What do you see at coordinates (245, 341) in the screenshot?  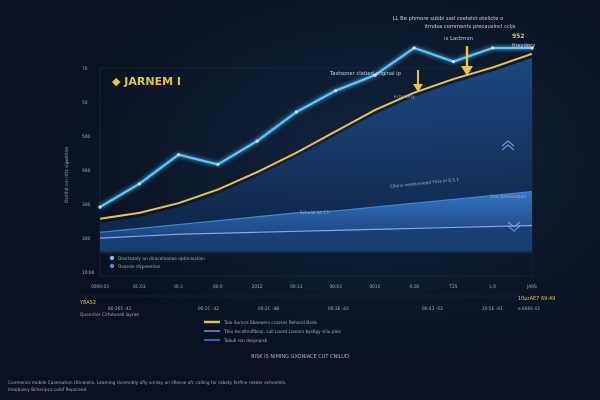 I see `bottom-legend-item-3: Tobull ron derpepisk` at bounding box center [245, 341].